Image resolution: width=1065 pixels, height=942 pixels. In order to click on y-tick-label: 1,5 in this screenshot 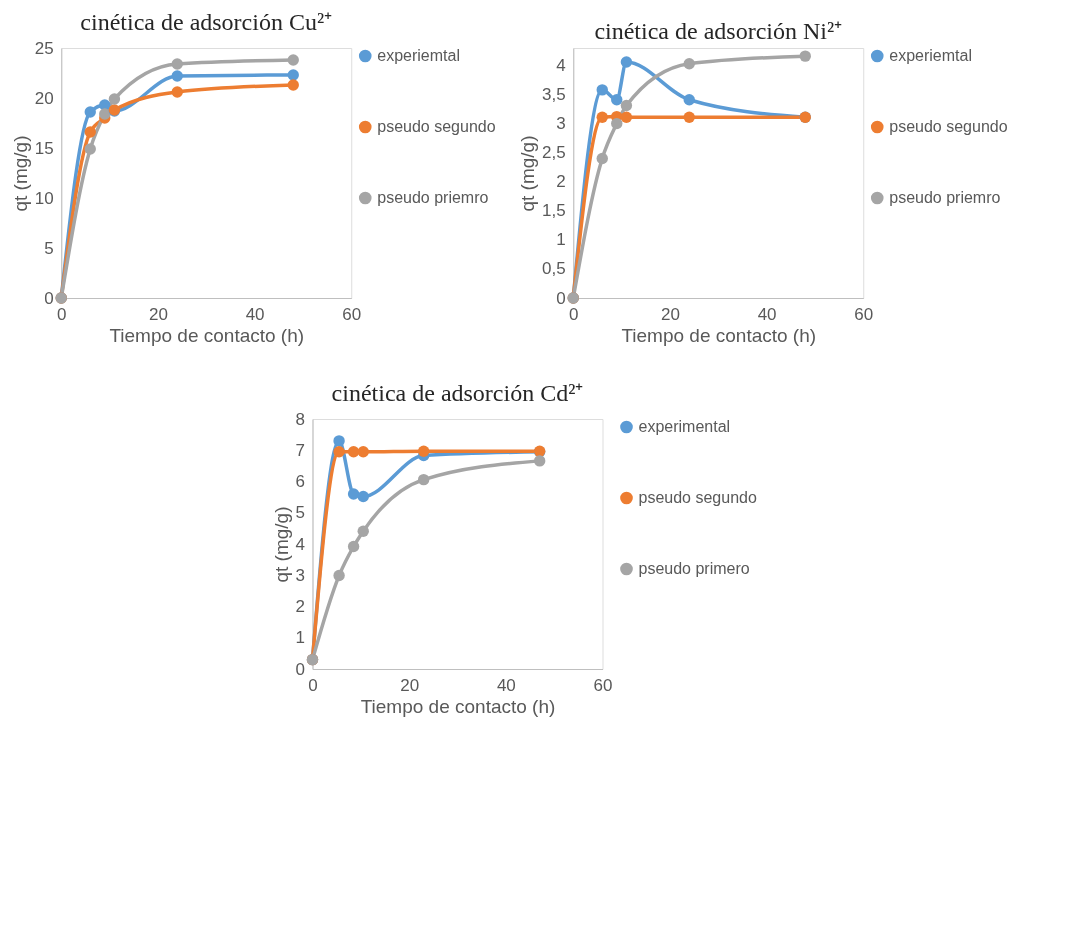, I will do `click(554, 211)`.